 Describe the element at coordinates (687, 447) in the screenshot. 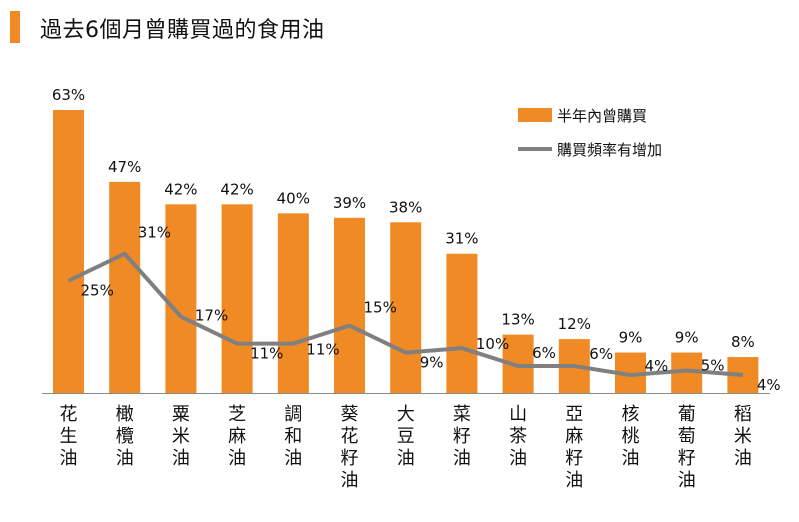

I see `category-label: 葡萄籽油` at that location.